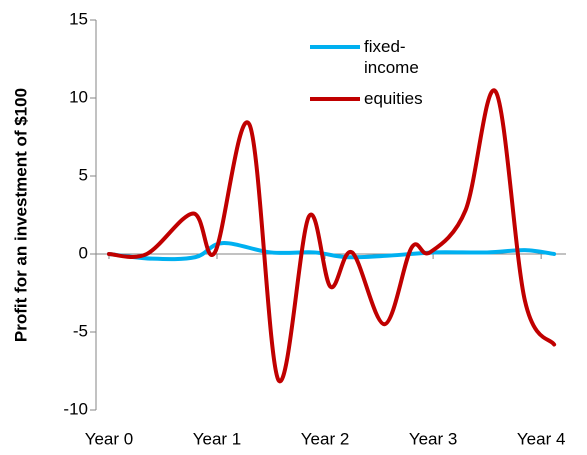 Image resolution: width=587 pixels, height=455 pixels. I want to click on legend: fixed-income equities, so click(390, 77).